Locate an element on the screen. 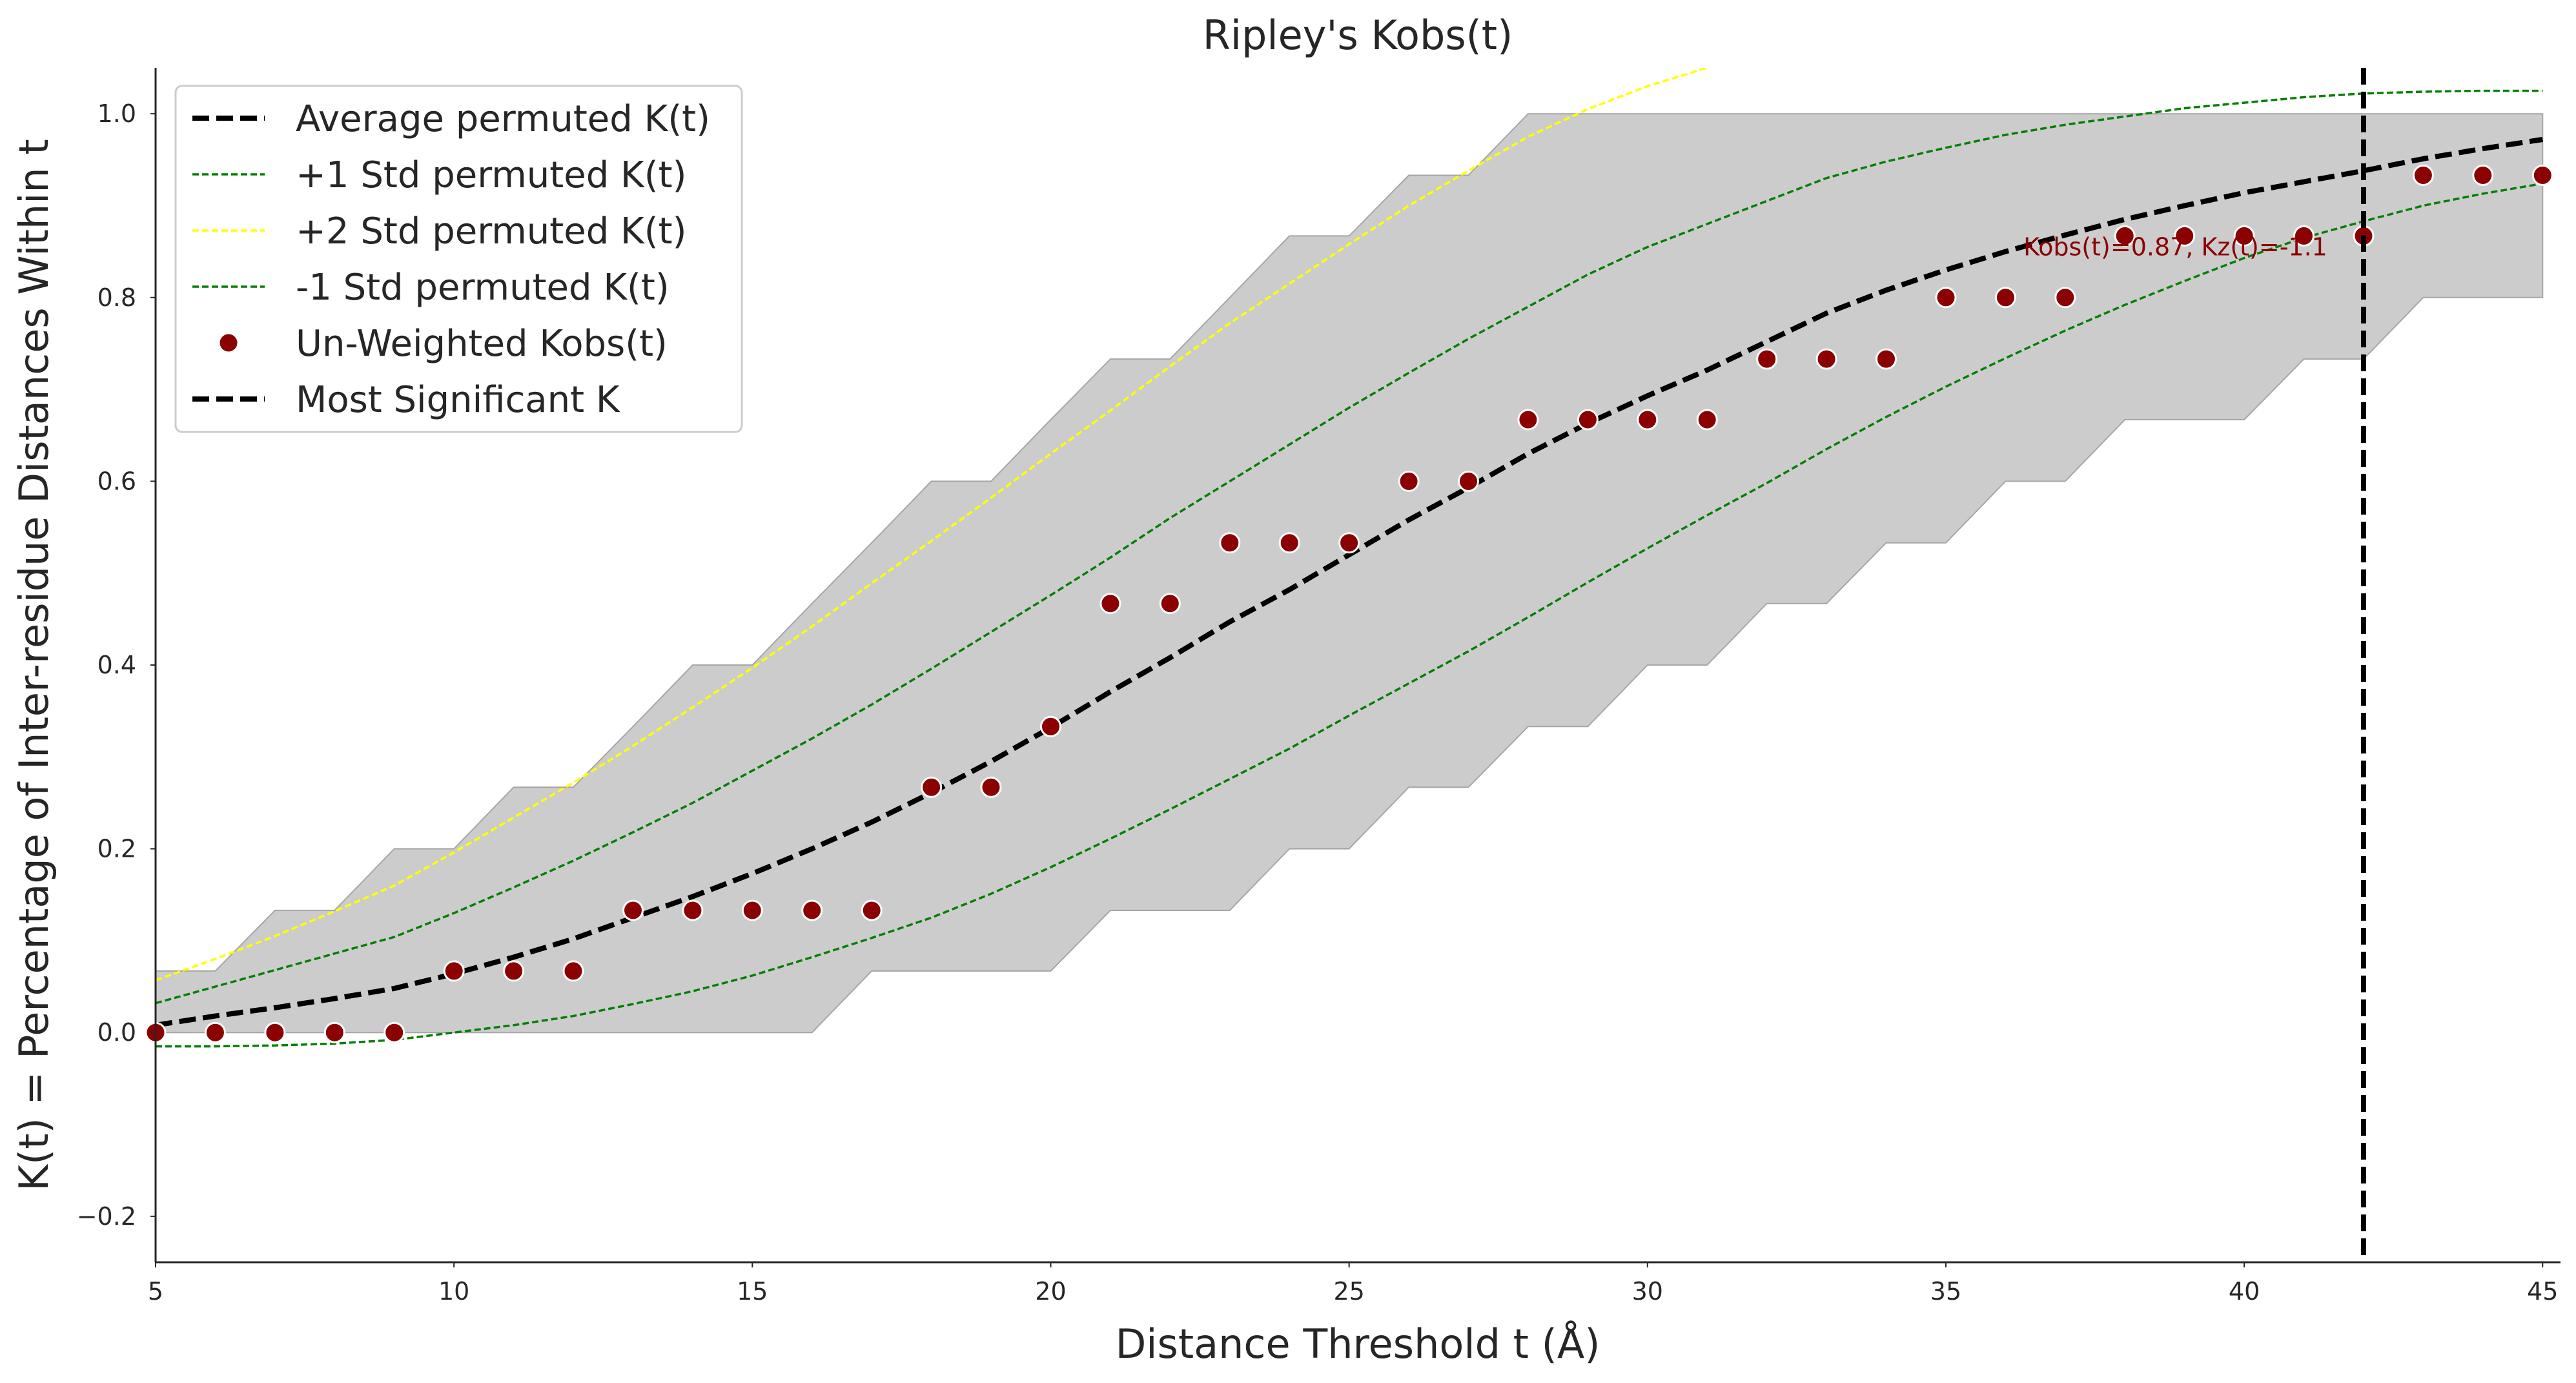 The height and width of the screenshot is (1383, 2576). y-tick-label: 0.8 is located at coordinates (117, 298).